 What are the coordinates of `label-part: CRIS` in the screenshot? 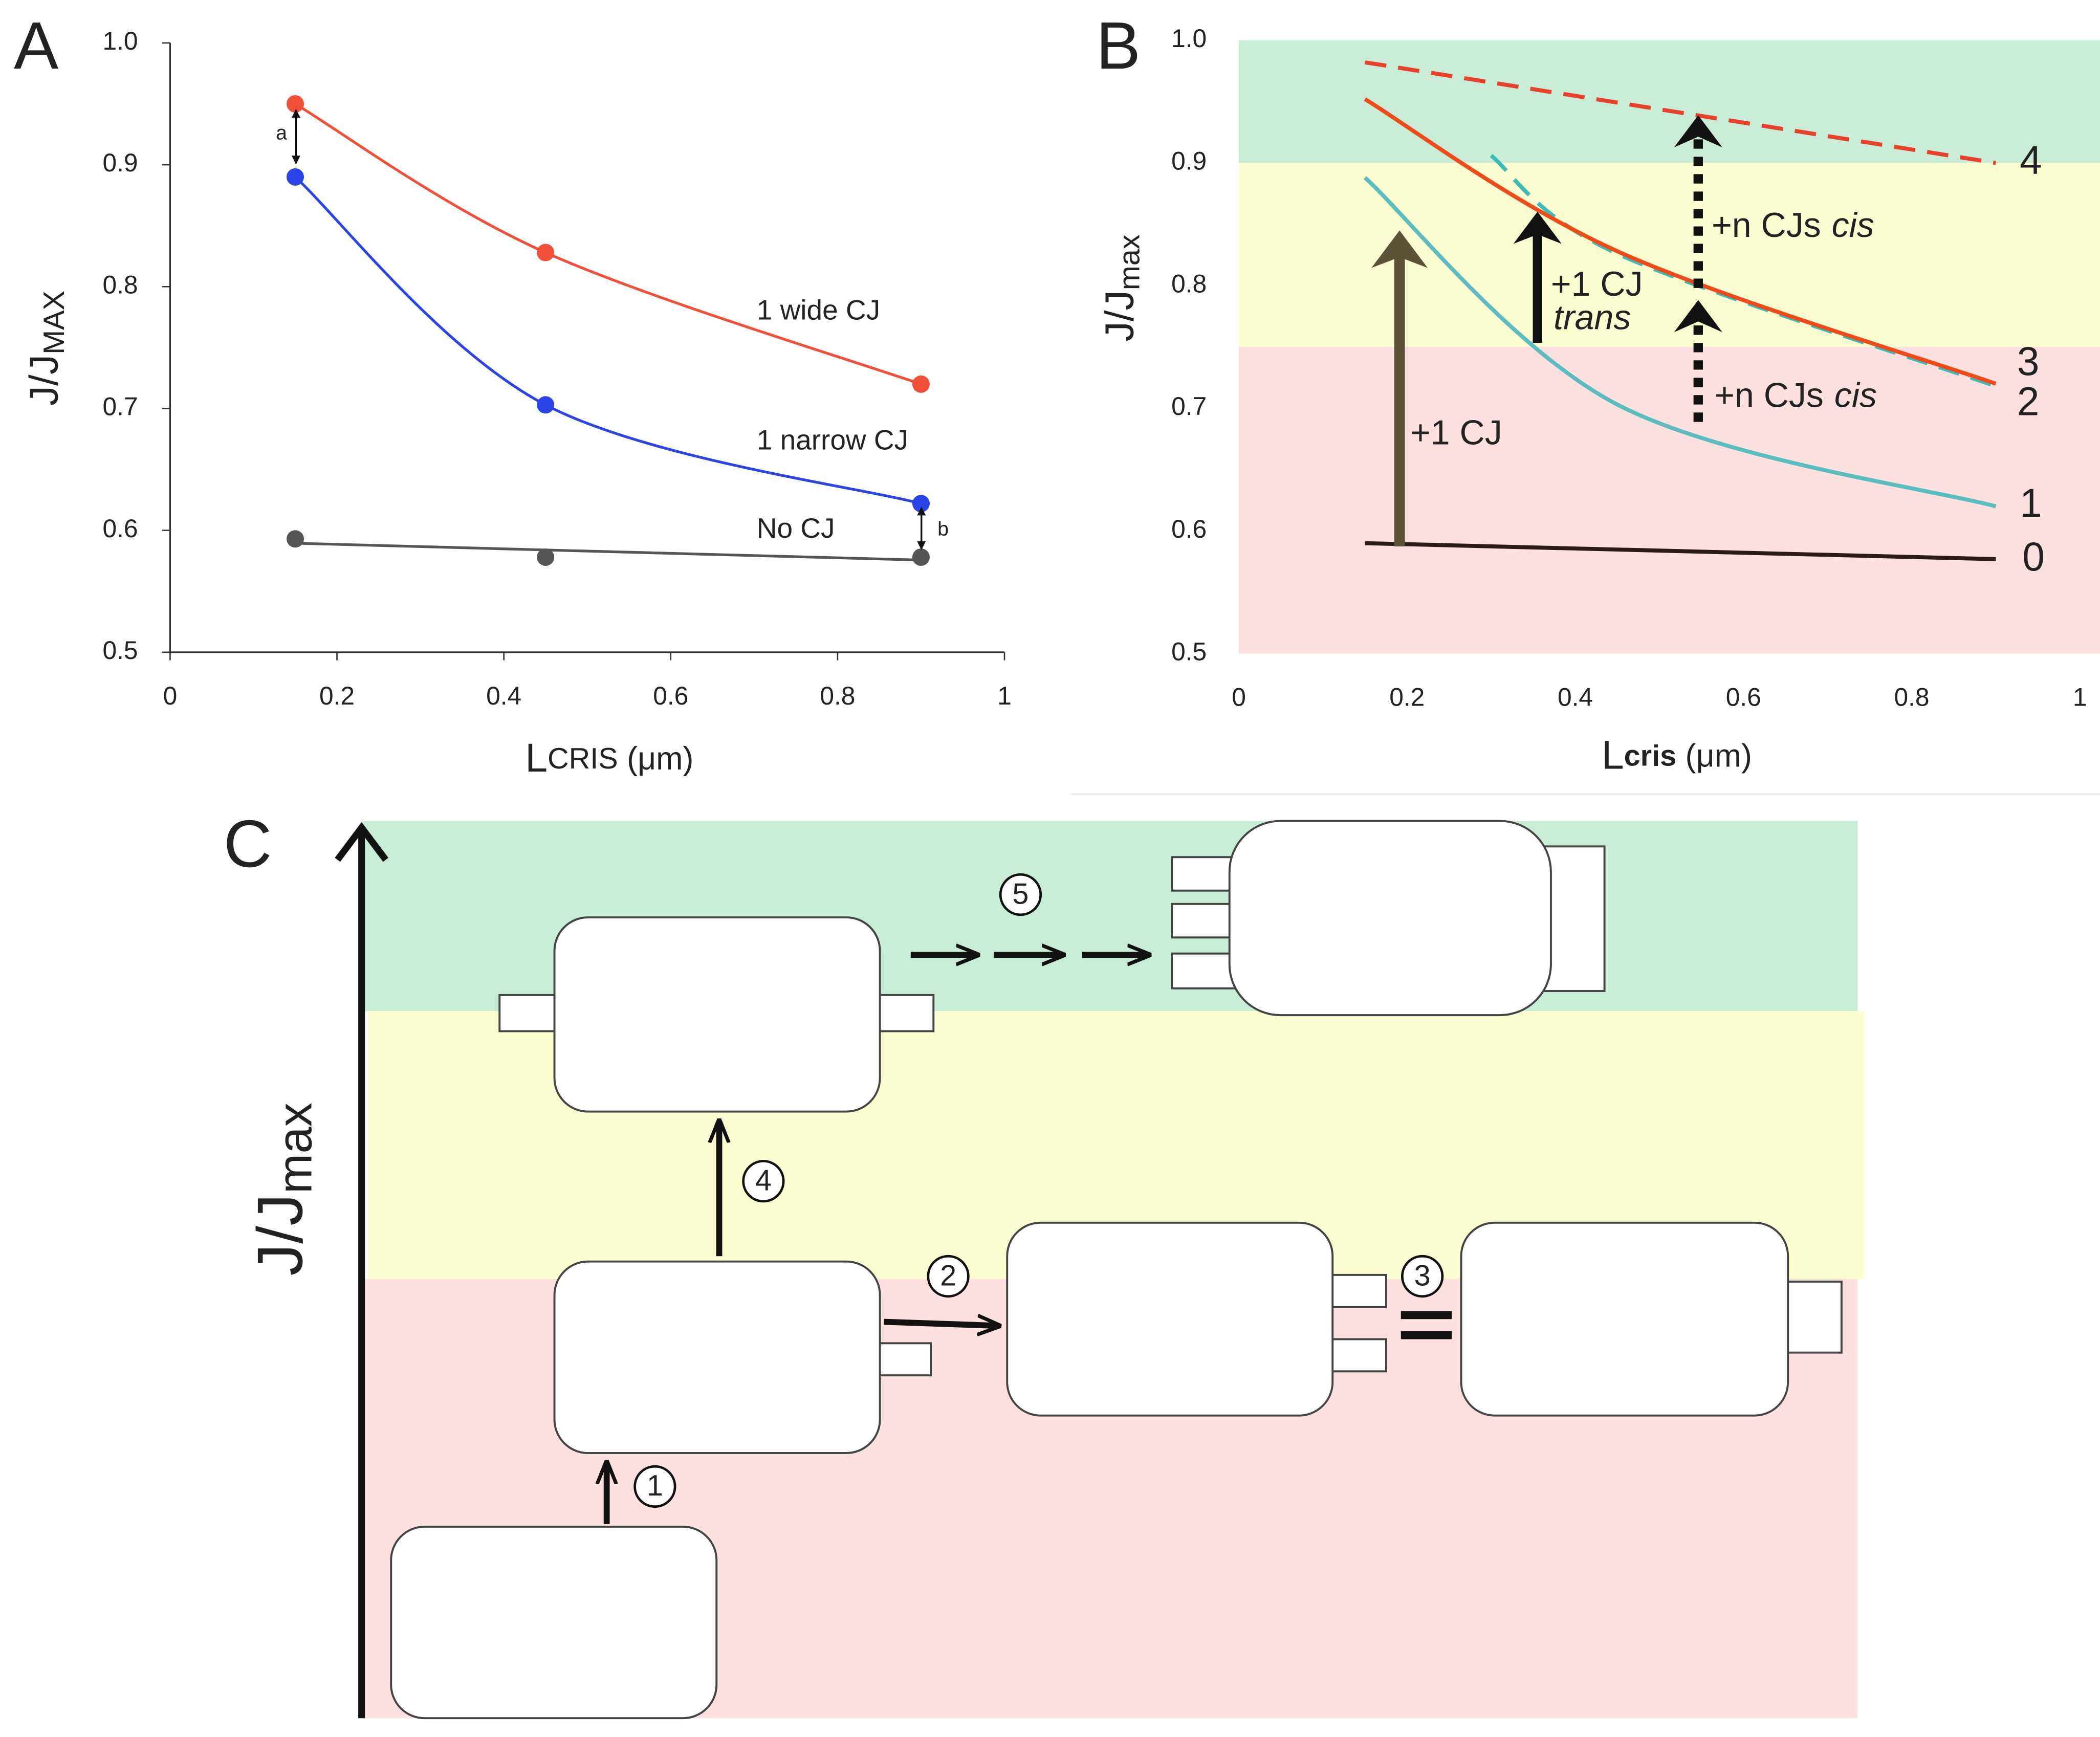 It's located at (583, 758).